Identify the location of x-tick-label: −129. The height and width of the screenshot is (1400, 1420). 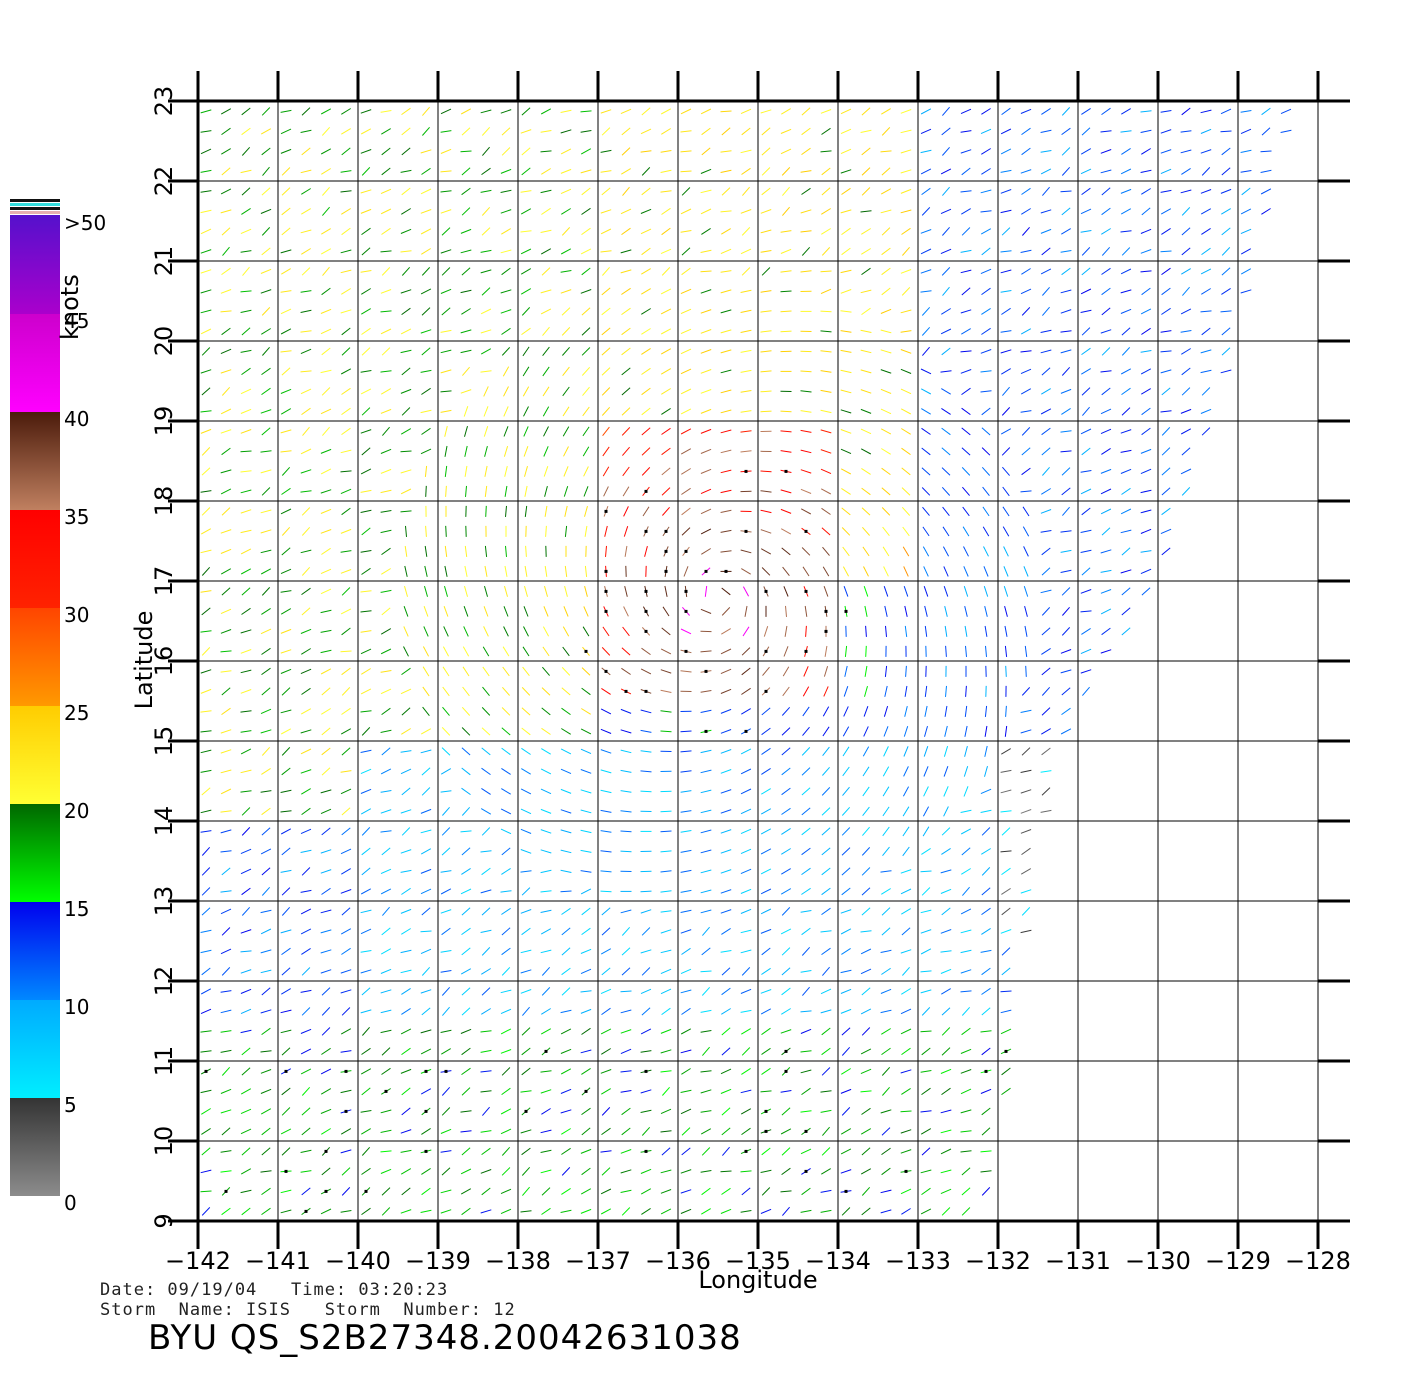
(1238, 1261).